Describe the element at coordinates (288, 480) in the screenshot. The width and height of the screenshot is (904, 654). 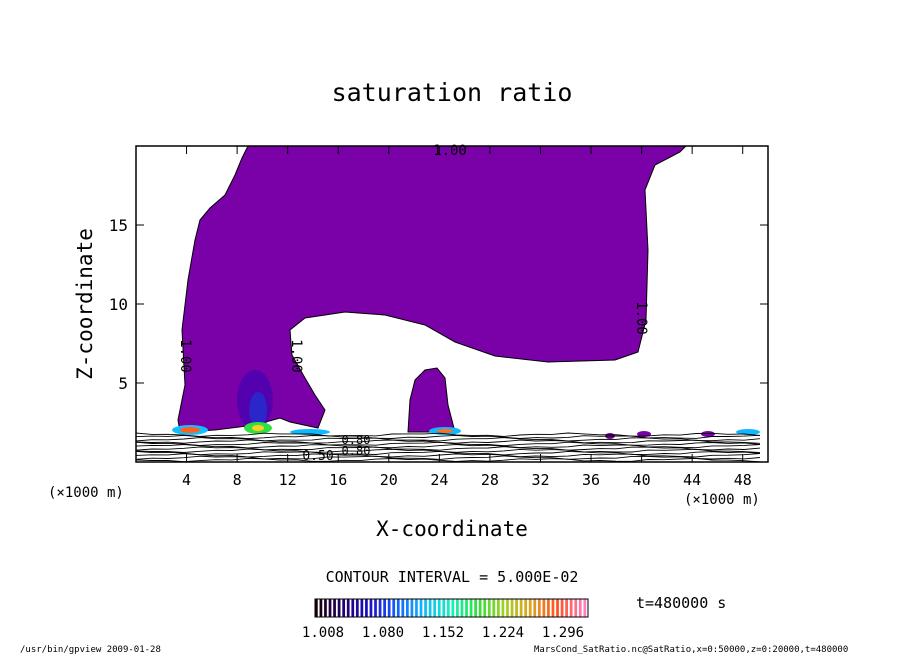
I see `x-tick-label: 12` at that location.